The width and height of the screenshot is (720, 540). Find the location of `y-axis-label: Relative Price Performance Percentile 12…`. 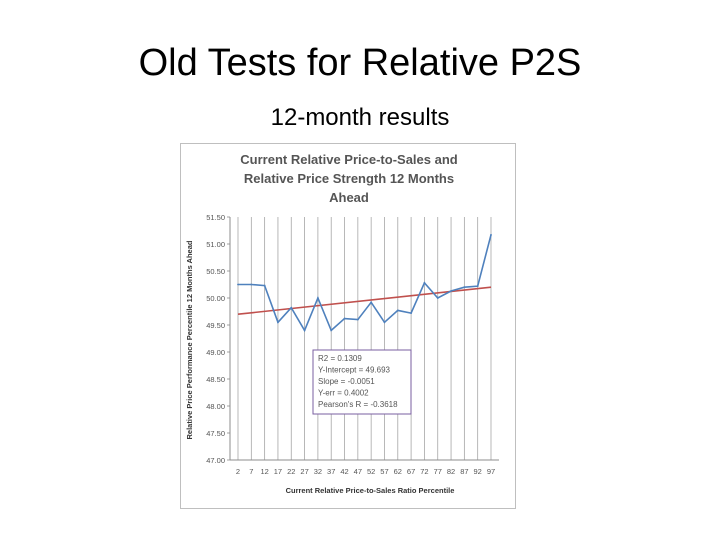

y-axis-label: Relative Price Performance Percentile 12… is located at coordinates (189, 339).